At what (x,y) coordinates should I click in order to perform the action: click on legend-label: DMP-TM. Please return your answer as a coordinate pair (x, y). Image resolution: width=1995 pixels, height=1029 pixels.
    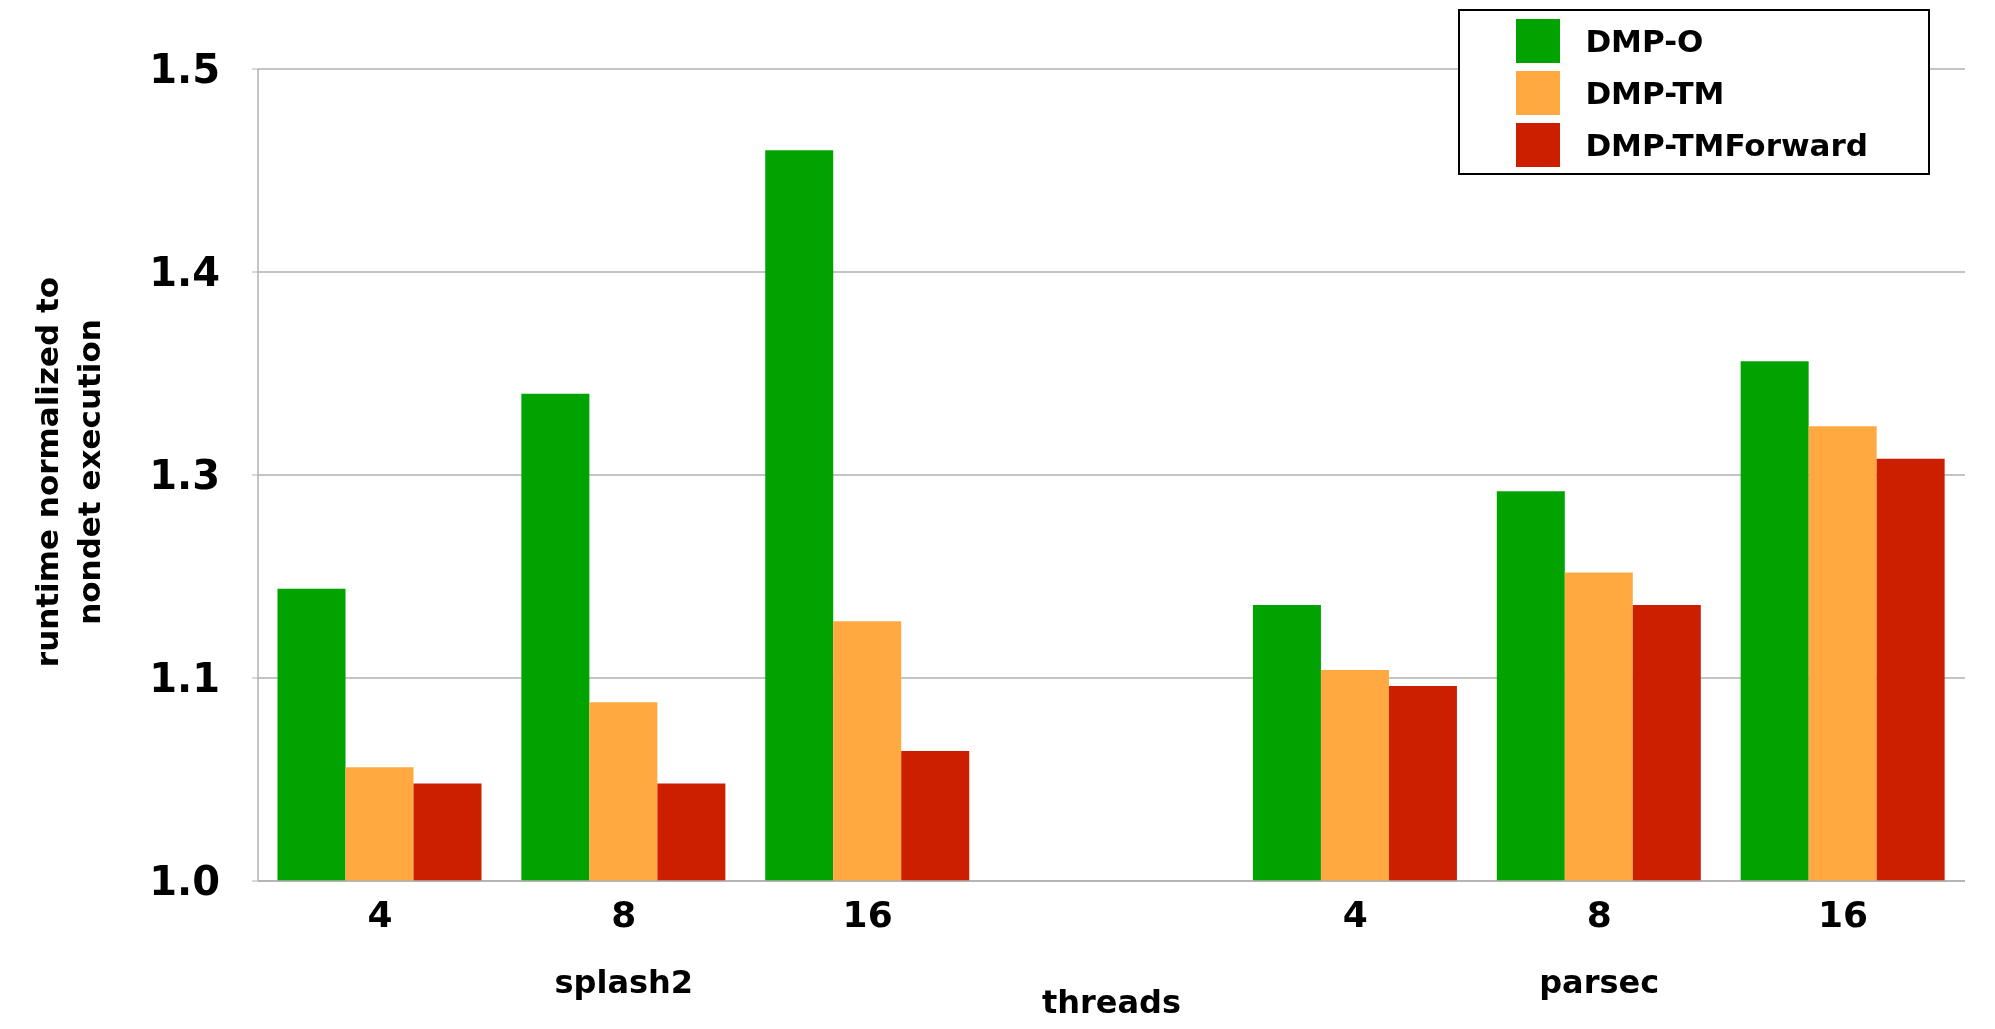
    Looking at the image, I should click on (1655, 93).